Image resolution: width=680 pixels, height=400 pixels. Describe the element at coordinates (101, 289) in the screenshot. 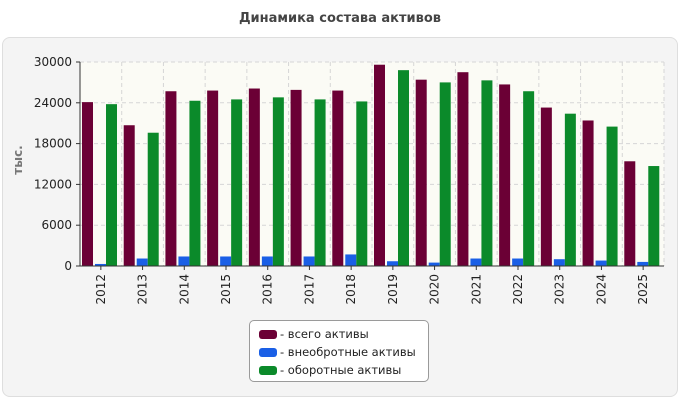

I see `x-tick-label: 2012` at that location.